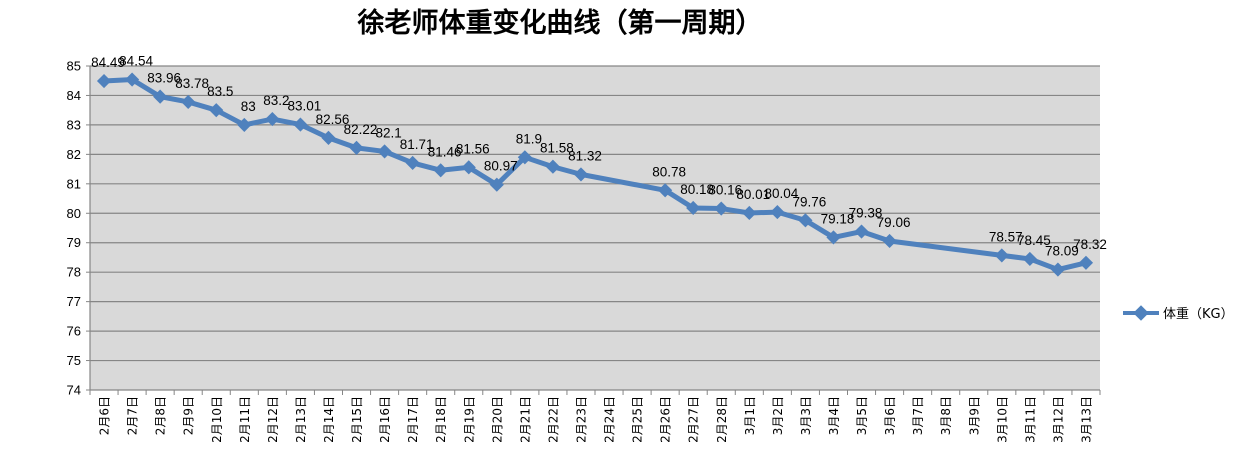  Describe the element at coordinates (385, 419) in the screenshot. I see `x-tick-label: 2月16日` at that location.